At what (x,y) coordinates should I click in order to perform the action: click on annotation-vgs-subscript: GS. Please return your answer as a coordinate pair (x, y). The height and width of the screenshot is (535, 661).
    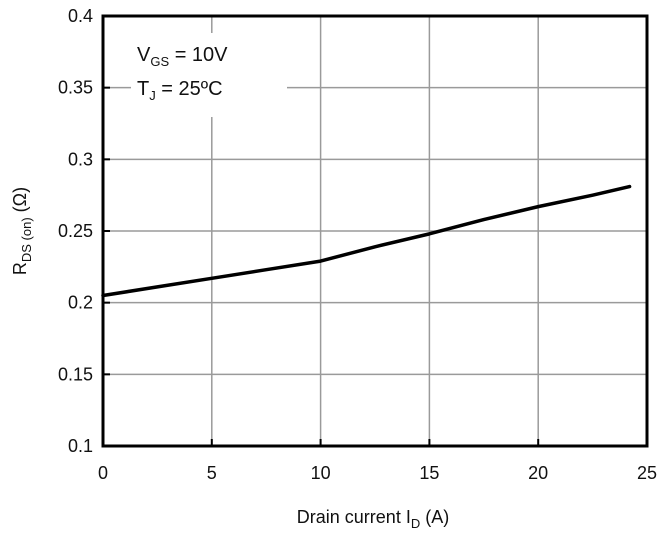
    Looking at the image, I should click on (159, 61).